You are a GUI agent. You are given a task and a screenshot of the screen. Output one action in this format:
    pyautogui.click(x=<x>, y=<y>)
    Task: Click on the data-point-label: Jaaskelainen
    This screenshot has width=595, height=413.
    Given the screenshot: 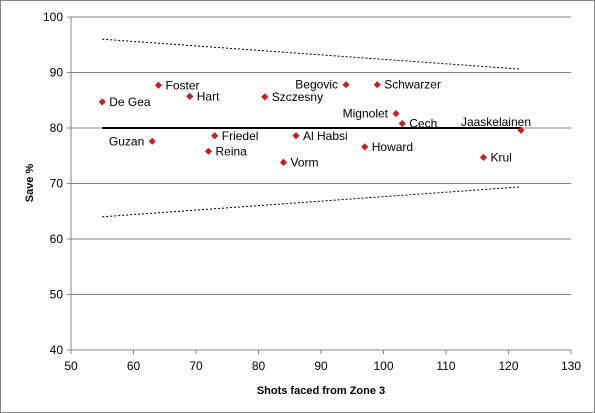 What is the action you would take?
    pyautogui.click(x=496, y=122)
    